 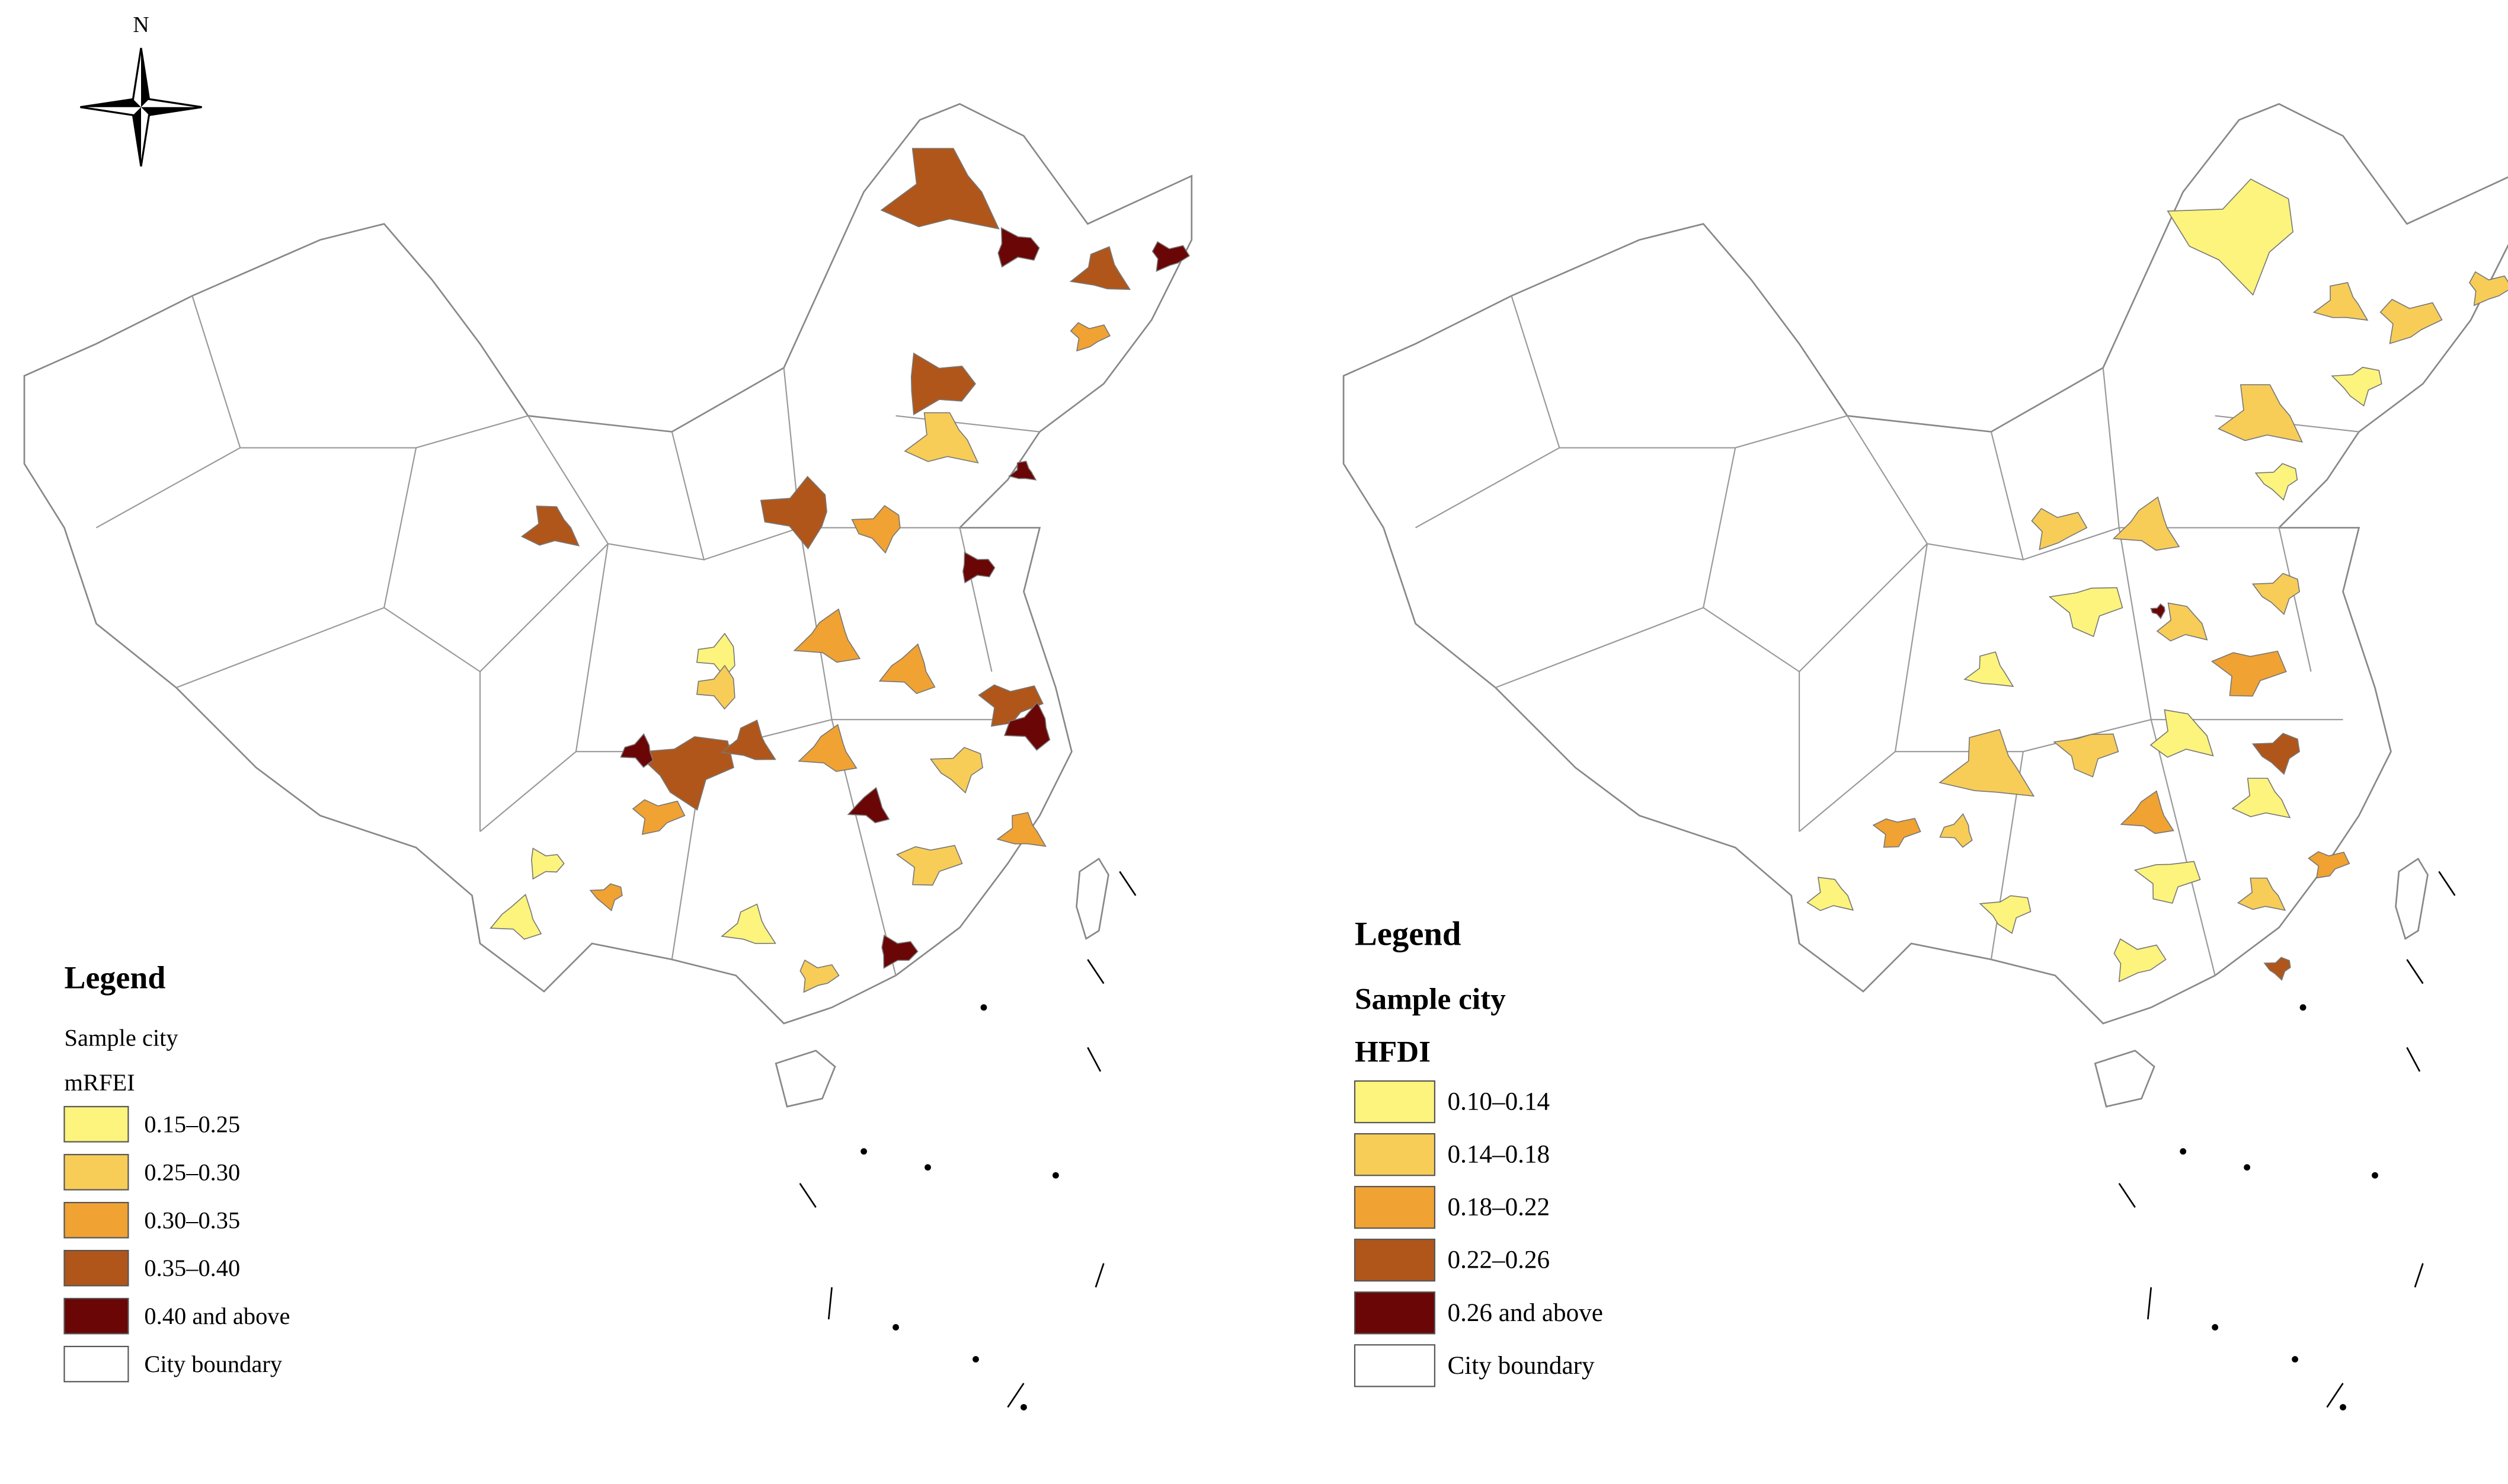 I want to click on legend-label: 0.40 and above, so click(x=217, y=1316).